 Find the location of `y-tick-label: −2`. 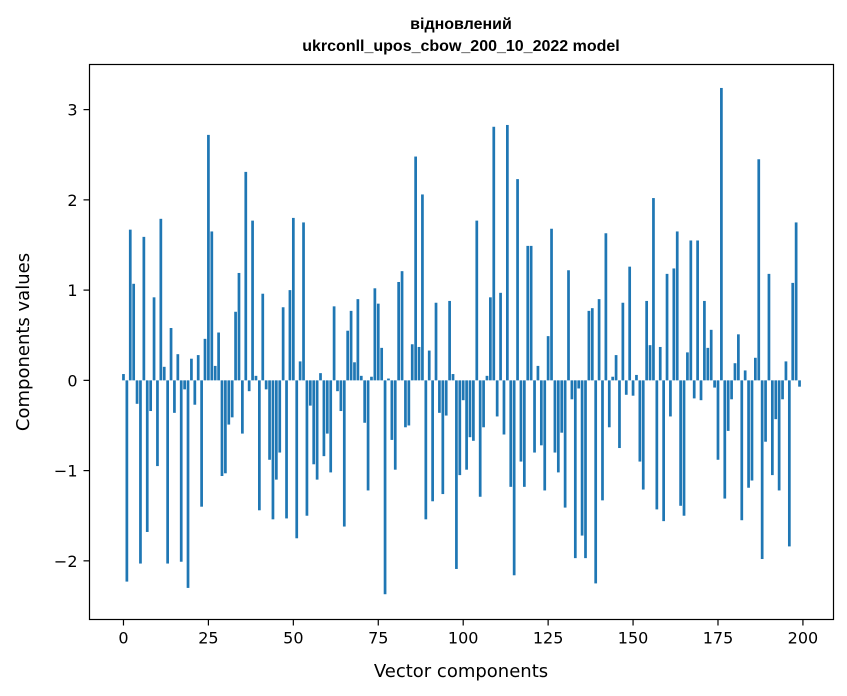

y-tick-label: −2 is located at coordinates (66, 561).